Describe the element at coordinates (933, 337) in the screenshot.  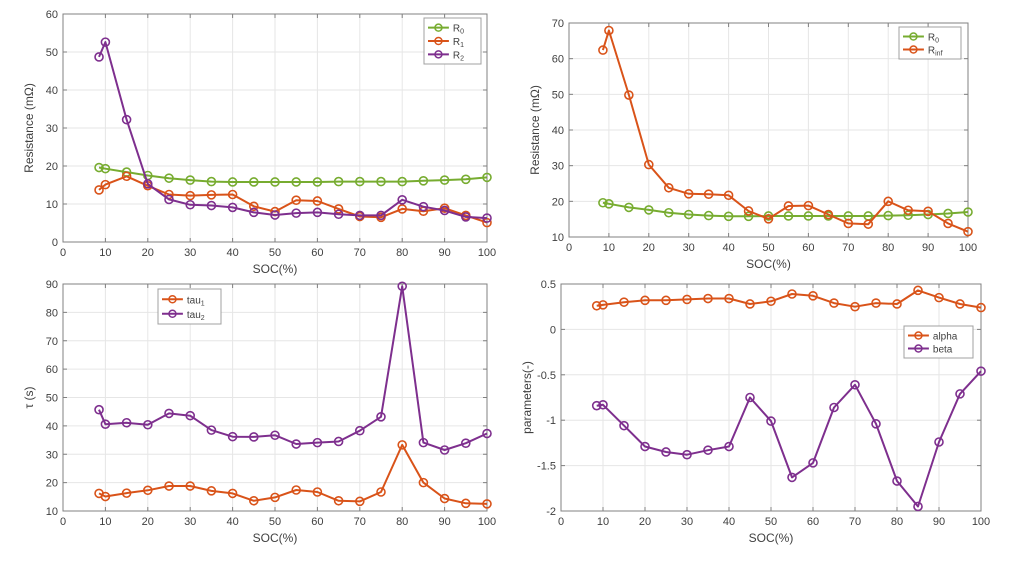
I see `legend-item-alpha: alpha` at that location.